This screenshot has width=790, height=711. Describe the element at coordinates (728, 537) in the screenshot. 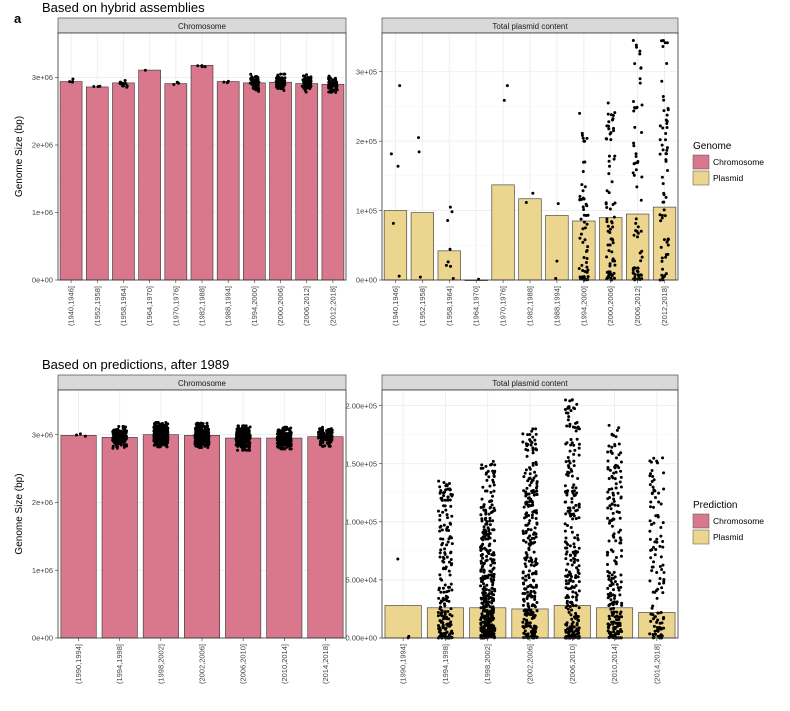

I see `legend-label-plasmid: Plasmid` at that location.